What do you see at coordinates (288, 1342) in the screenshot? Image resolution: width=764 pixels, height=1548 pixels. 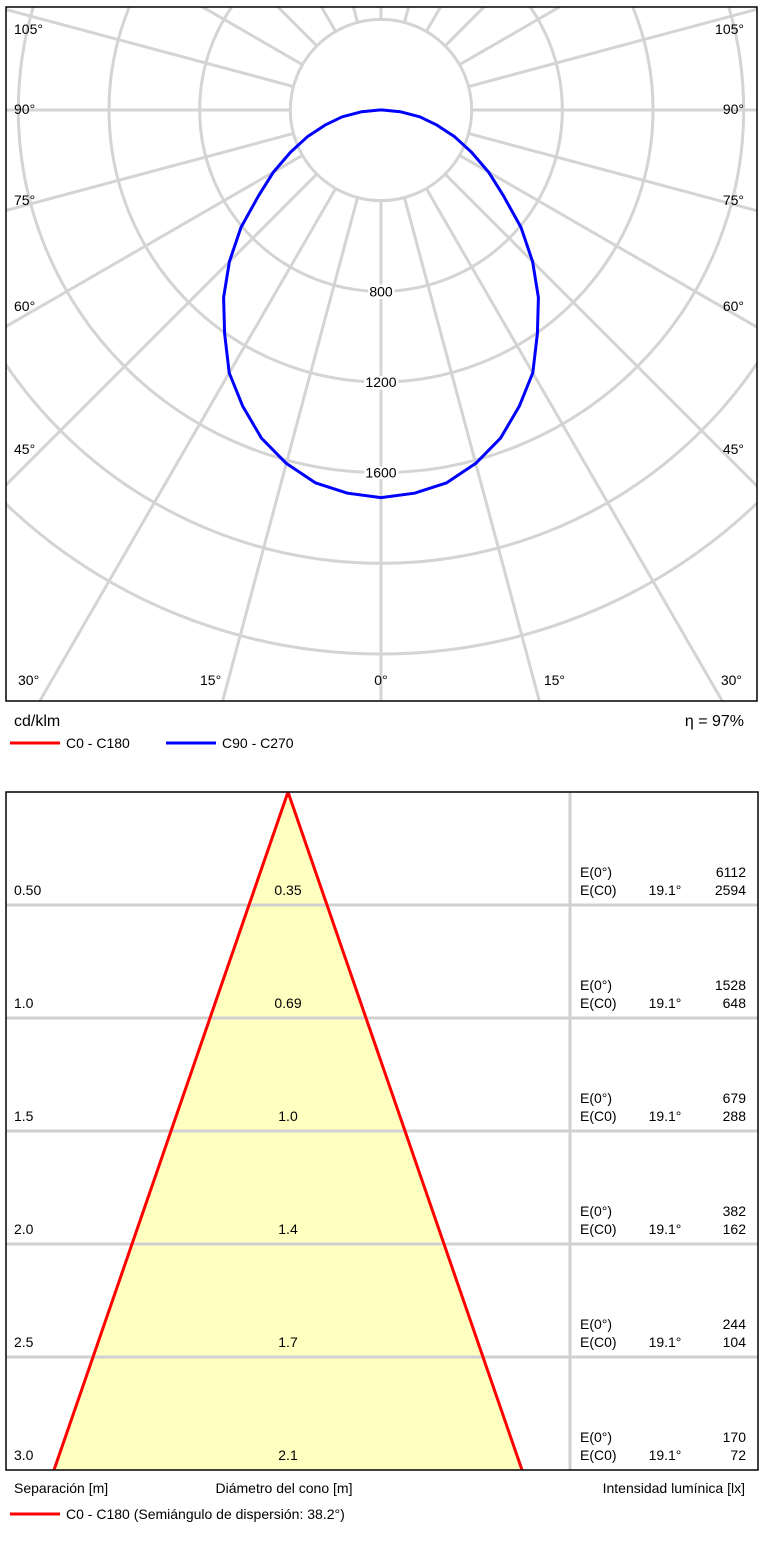 I see `diameter-value: 1.7` at bounding box center [288, 1342].